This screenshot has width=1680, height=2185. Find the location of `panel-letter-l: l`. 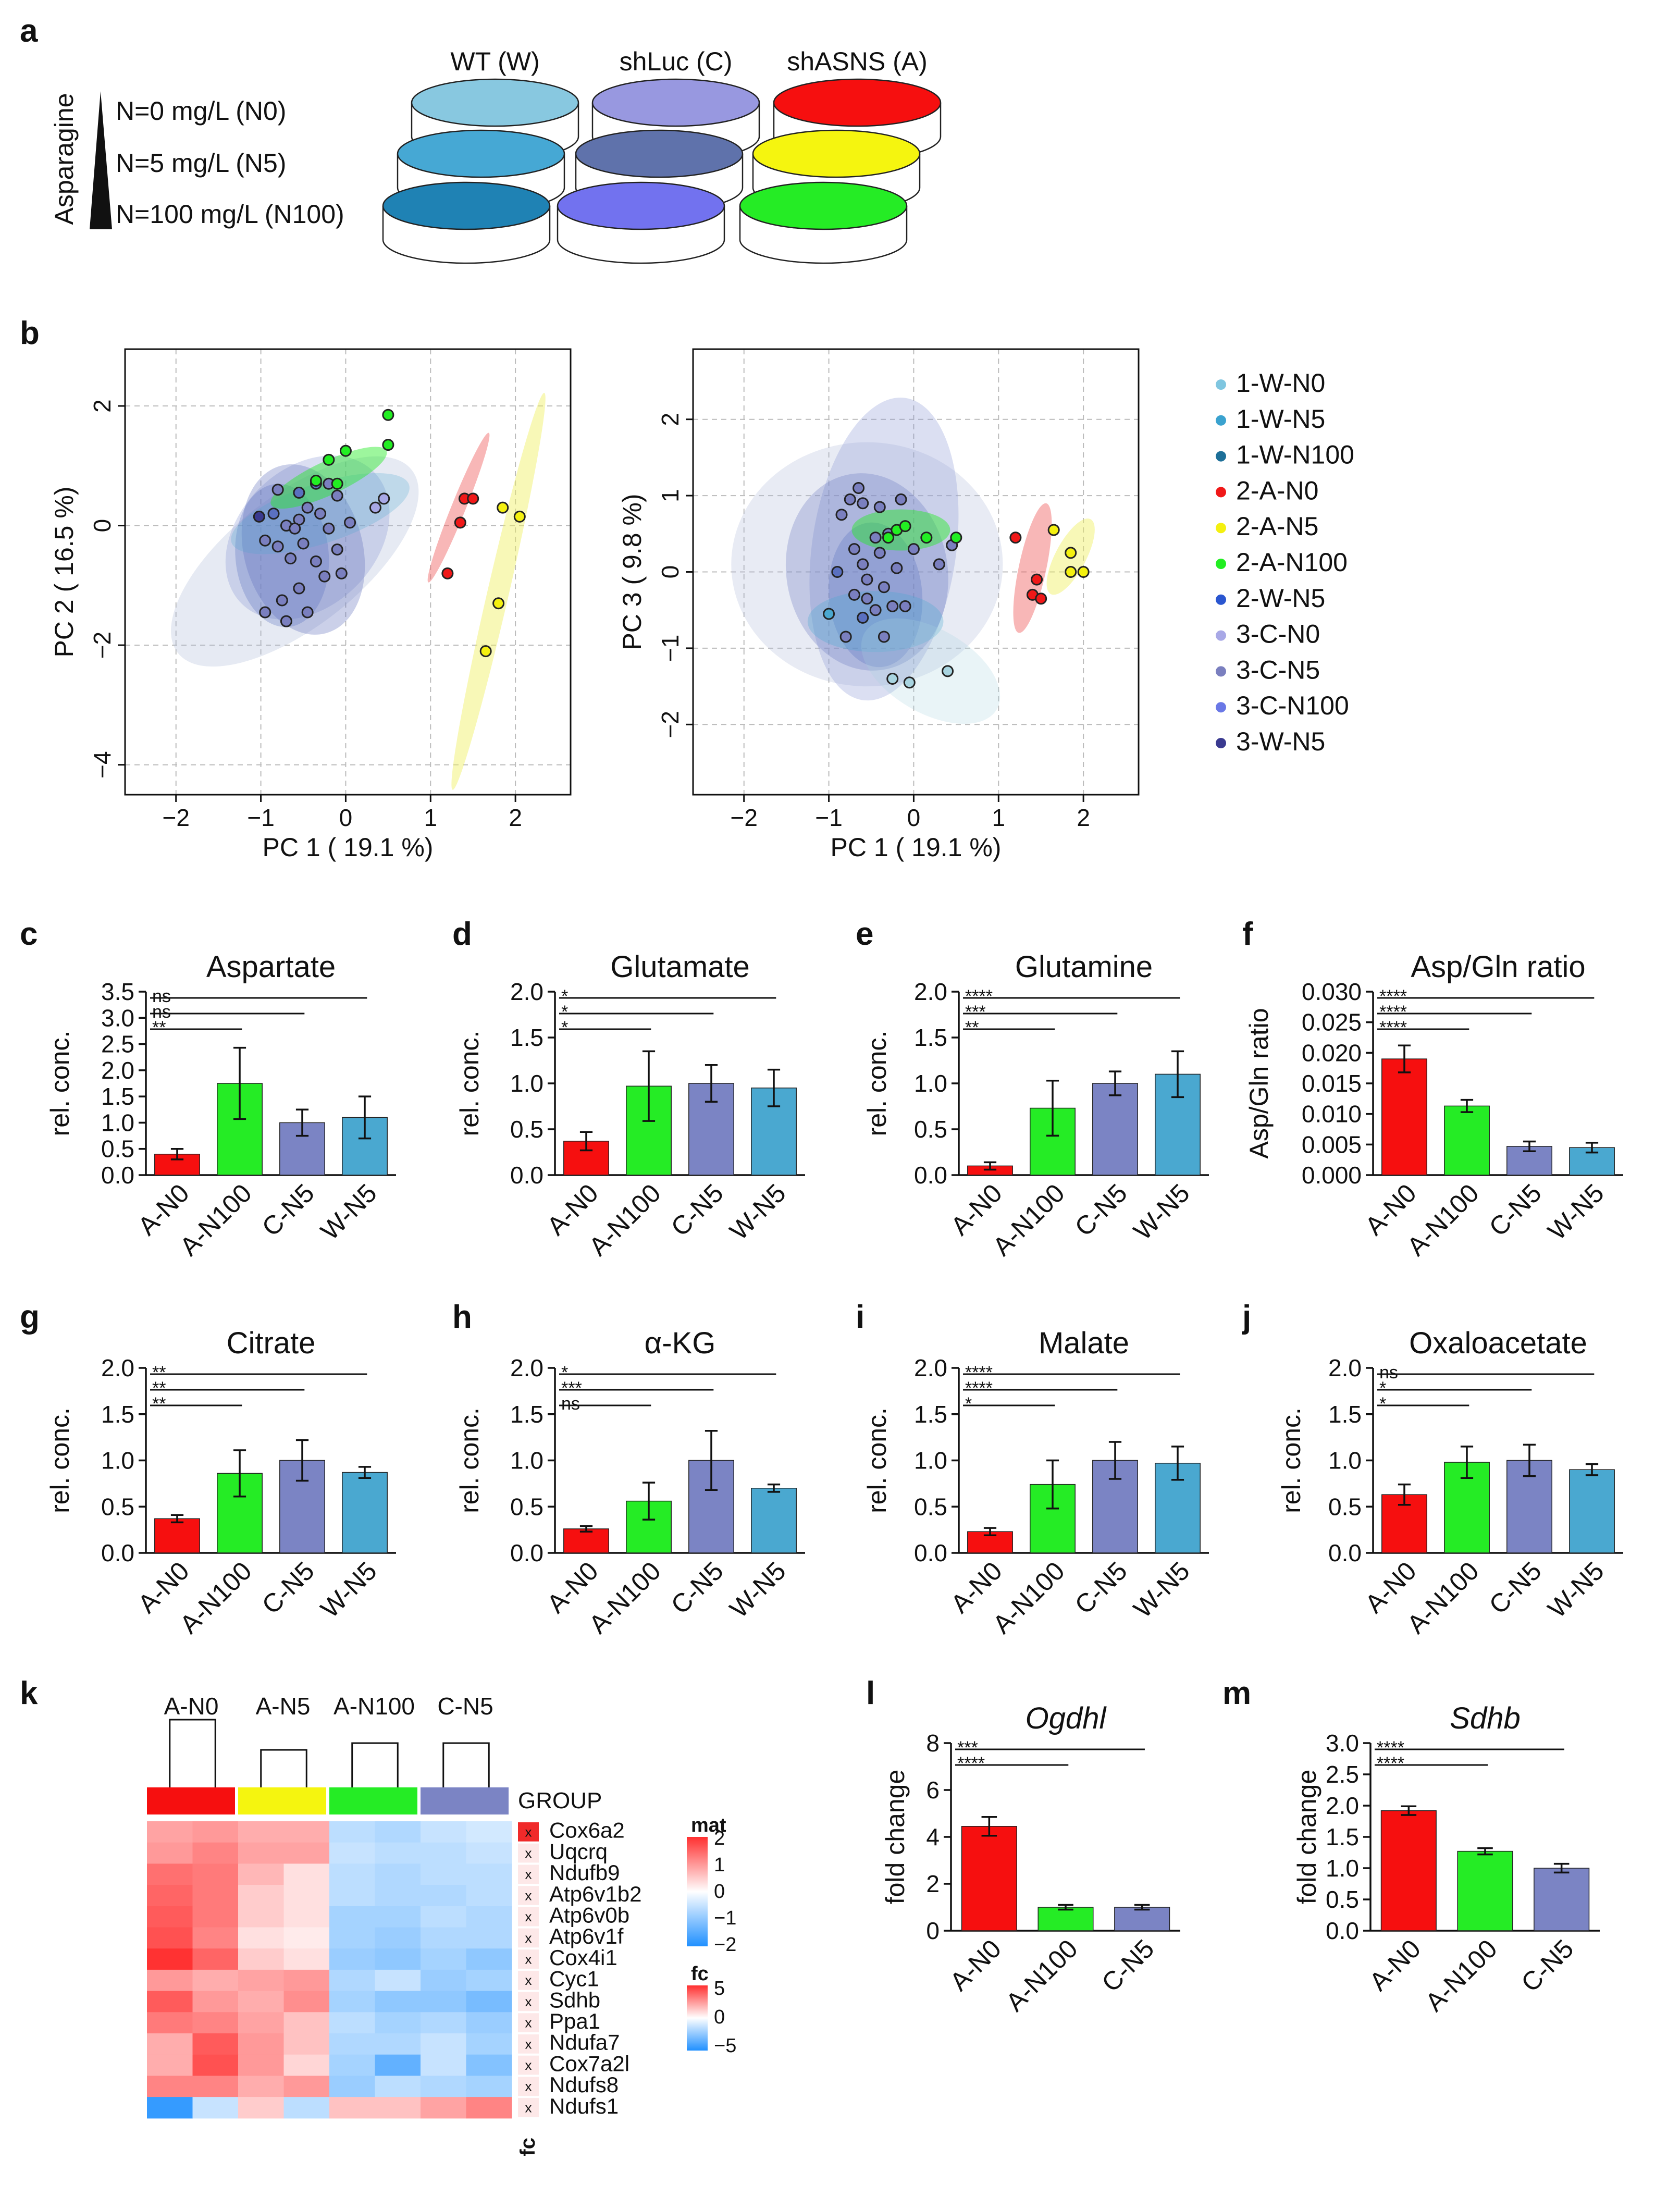

panel-letter-l: l is located at coordinates (870, 1693).